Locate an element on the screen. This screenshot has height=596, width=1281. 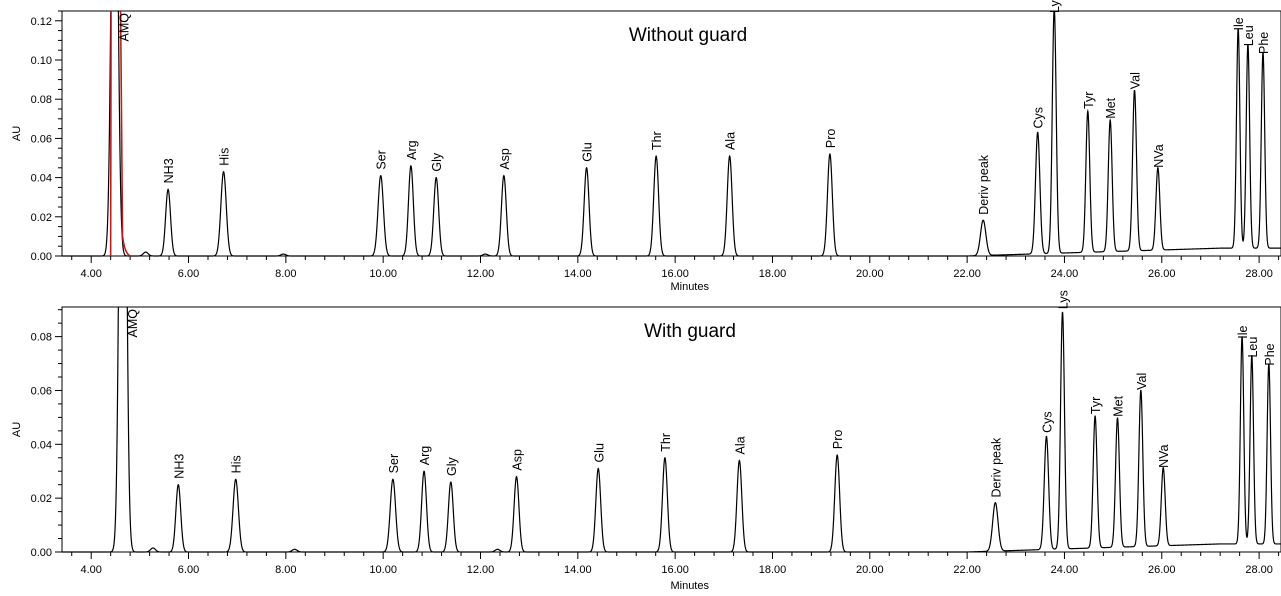
y-tick-label: 0.12 is located at coordinates (41, 22).